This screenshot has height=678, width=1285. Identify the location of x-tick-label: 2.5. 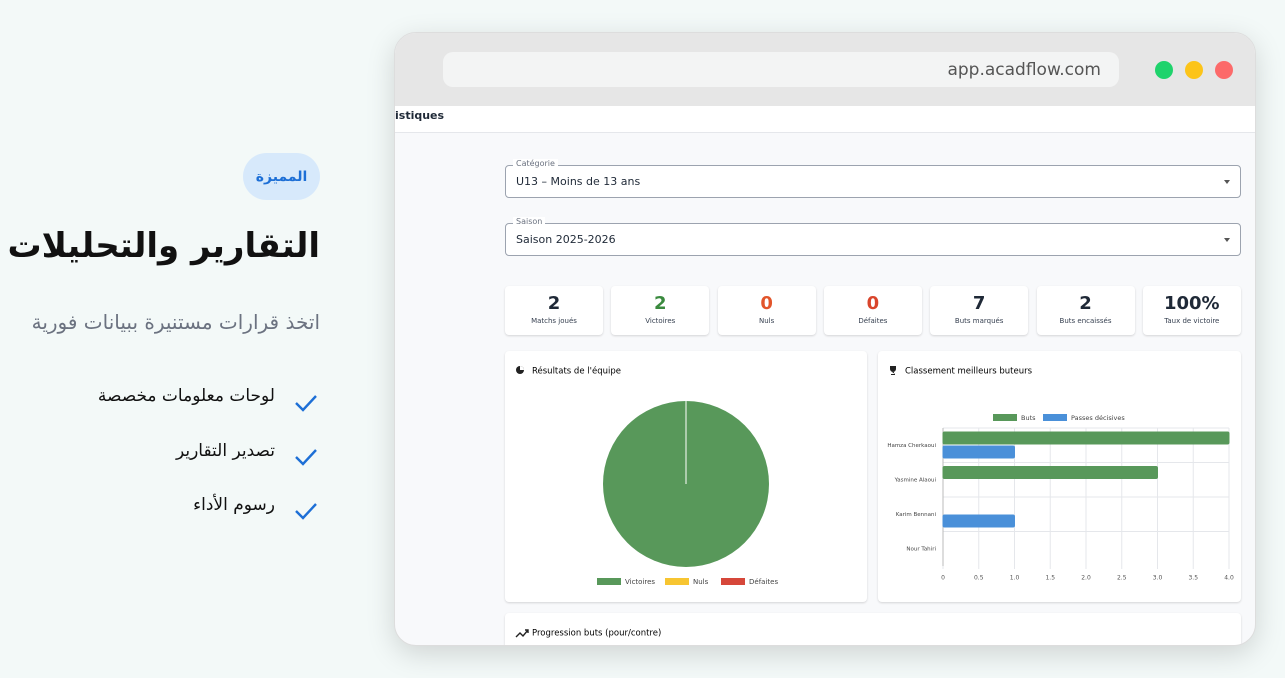
(1122, 578).